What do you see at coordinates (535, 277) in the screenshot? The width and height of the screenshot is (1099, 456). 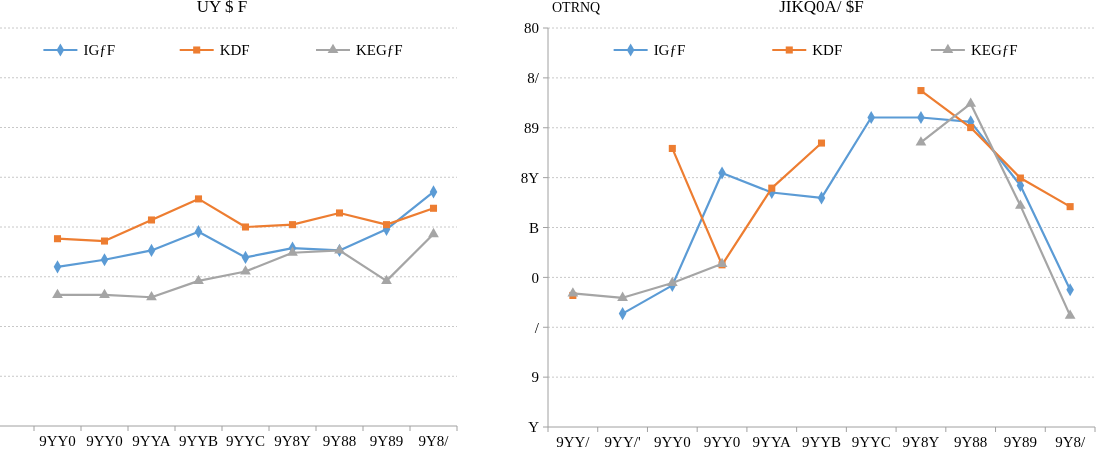 I see `text: 0` at bounding box center [535, 277].